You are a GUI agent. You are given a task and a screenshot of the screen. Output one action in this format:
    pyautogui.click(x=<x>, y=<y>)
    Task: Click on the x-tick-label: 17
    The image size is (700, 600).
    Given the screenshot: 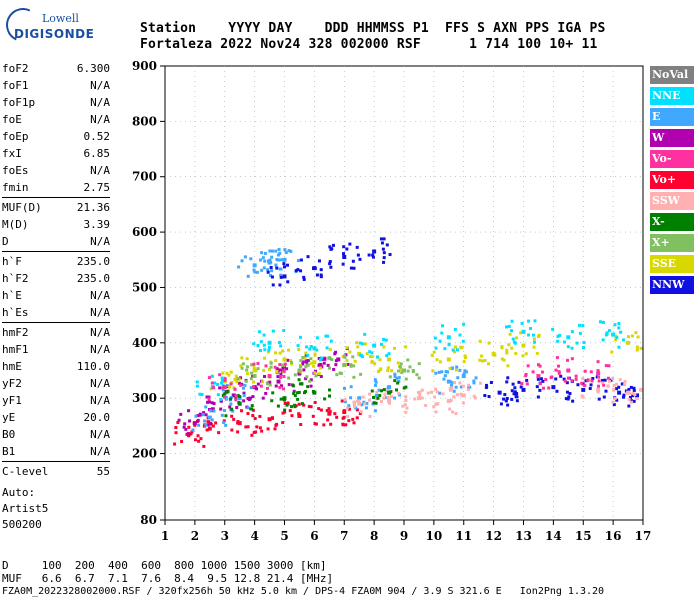 What is the action you would take?
    pyautogui.click(x=643, y=536)
    